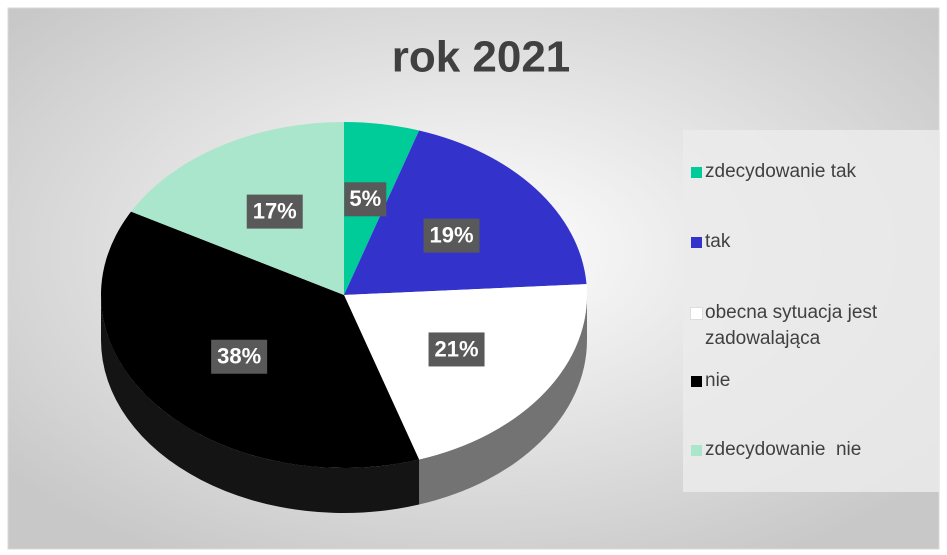 The width and height of the screenshot is (947, 555). What do you see at coordinates (481, 57) in the screenshot?
I see `chart-title: rok 2021` at bounding box center [481, 57].